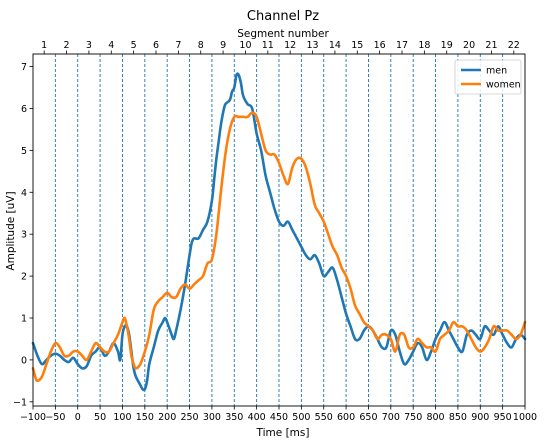 Image resolution: width=550 pixels, height=445 pixels. What do you see at coordinates (514, 45) in the screenshot?
I see `segment-number-label: 22` at bounding box center [514, 45].